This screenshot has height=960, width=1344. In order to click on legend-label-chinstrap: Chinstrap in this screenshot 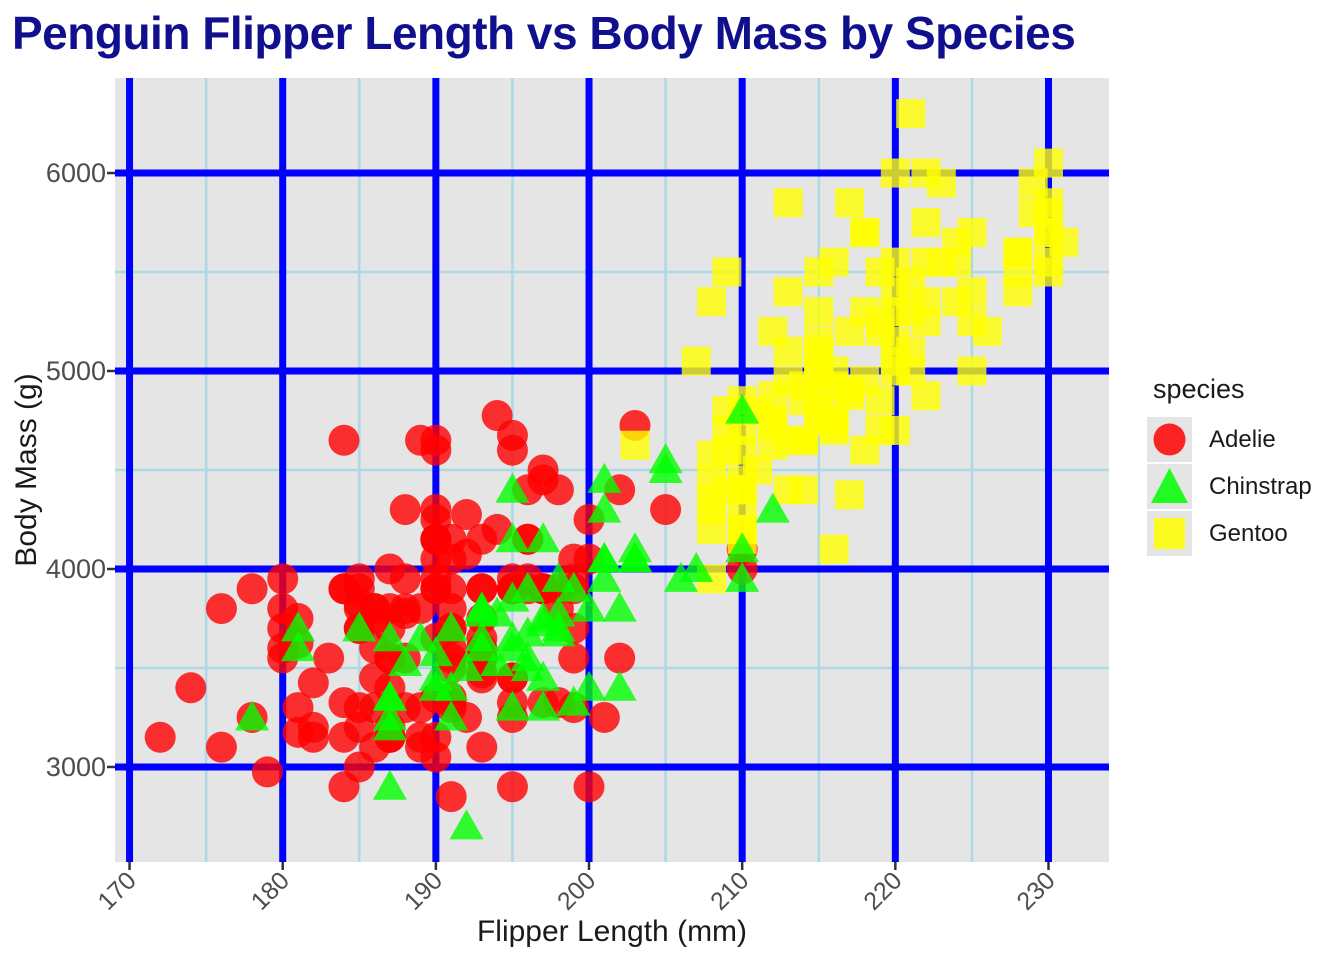, I will do `click(1260, 486)`.